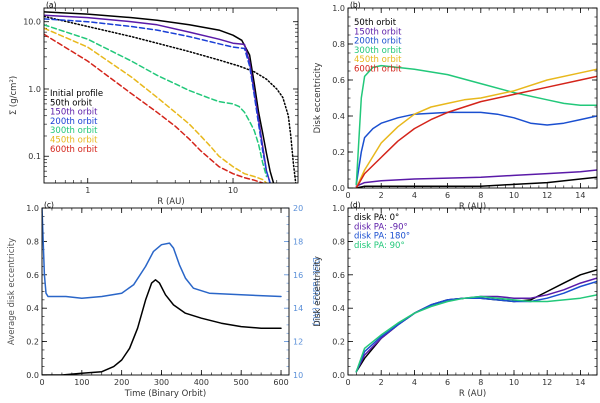 This screenshot has width=600, height=403. Describe the element at coordinates (381, 227) in the screenshot. I see `legend-entry: disk PA: -90°` at that location.